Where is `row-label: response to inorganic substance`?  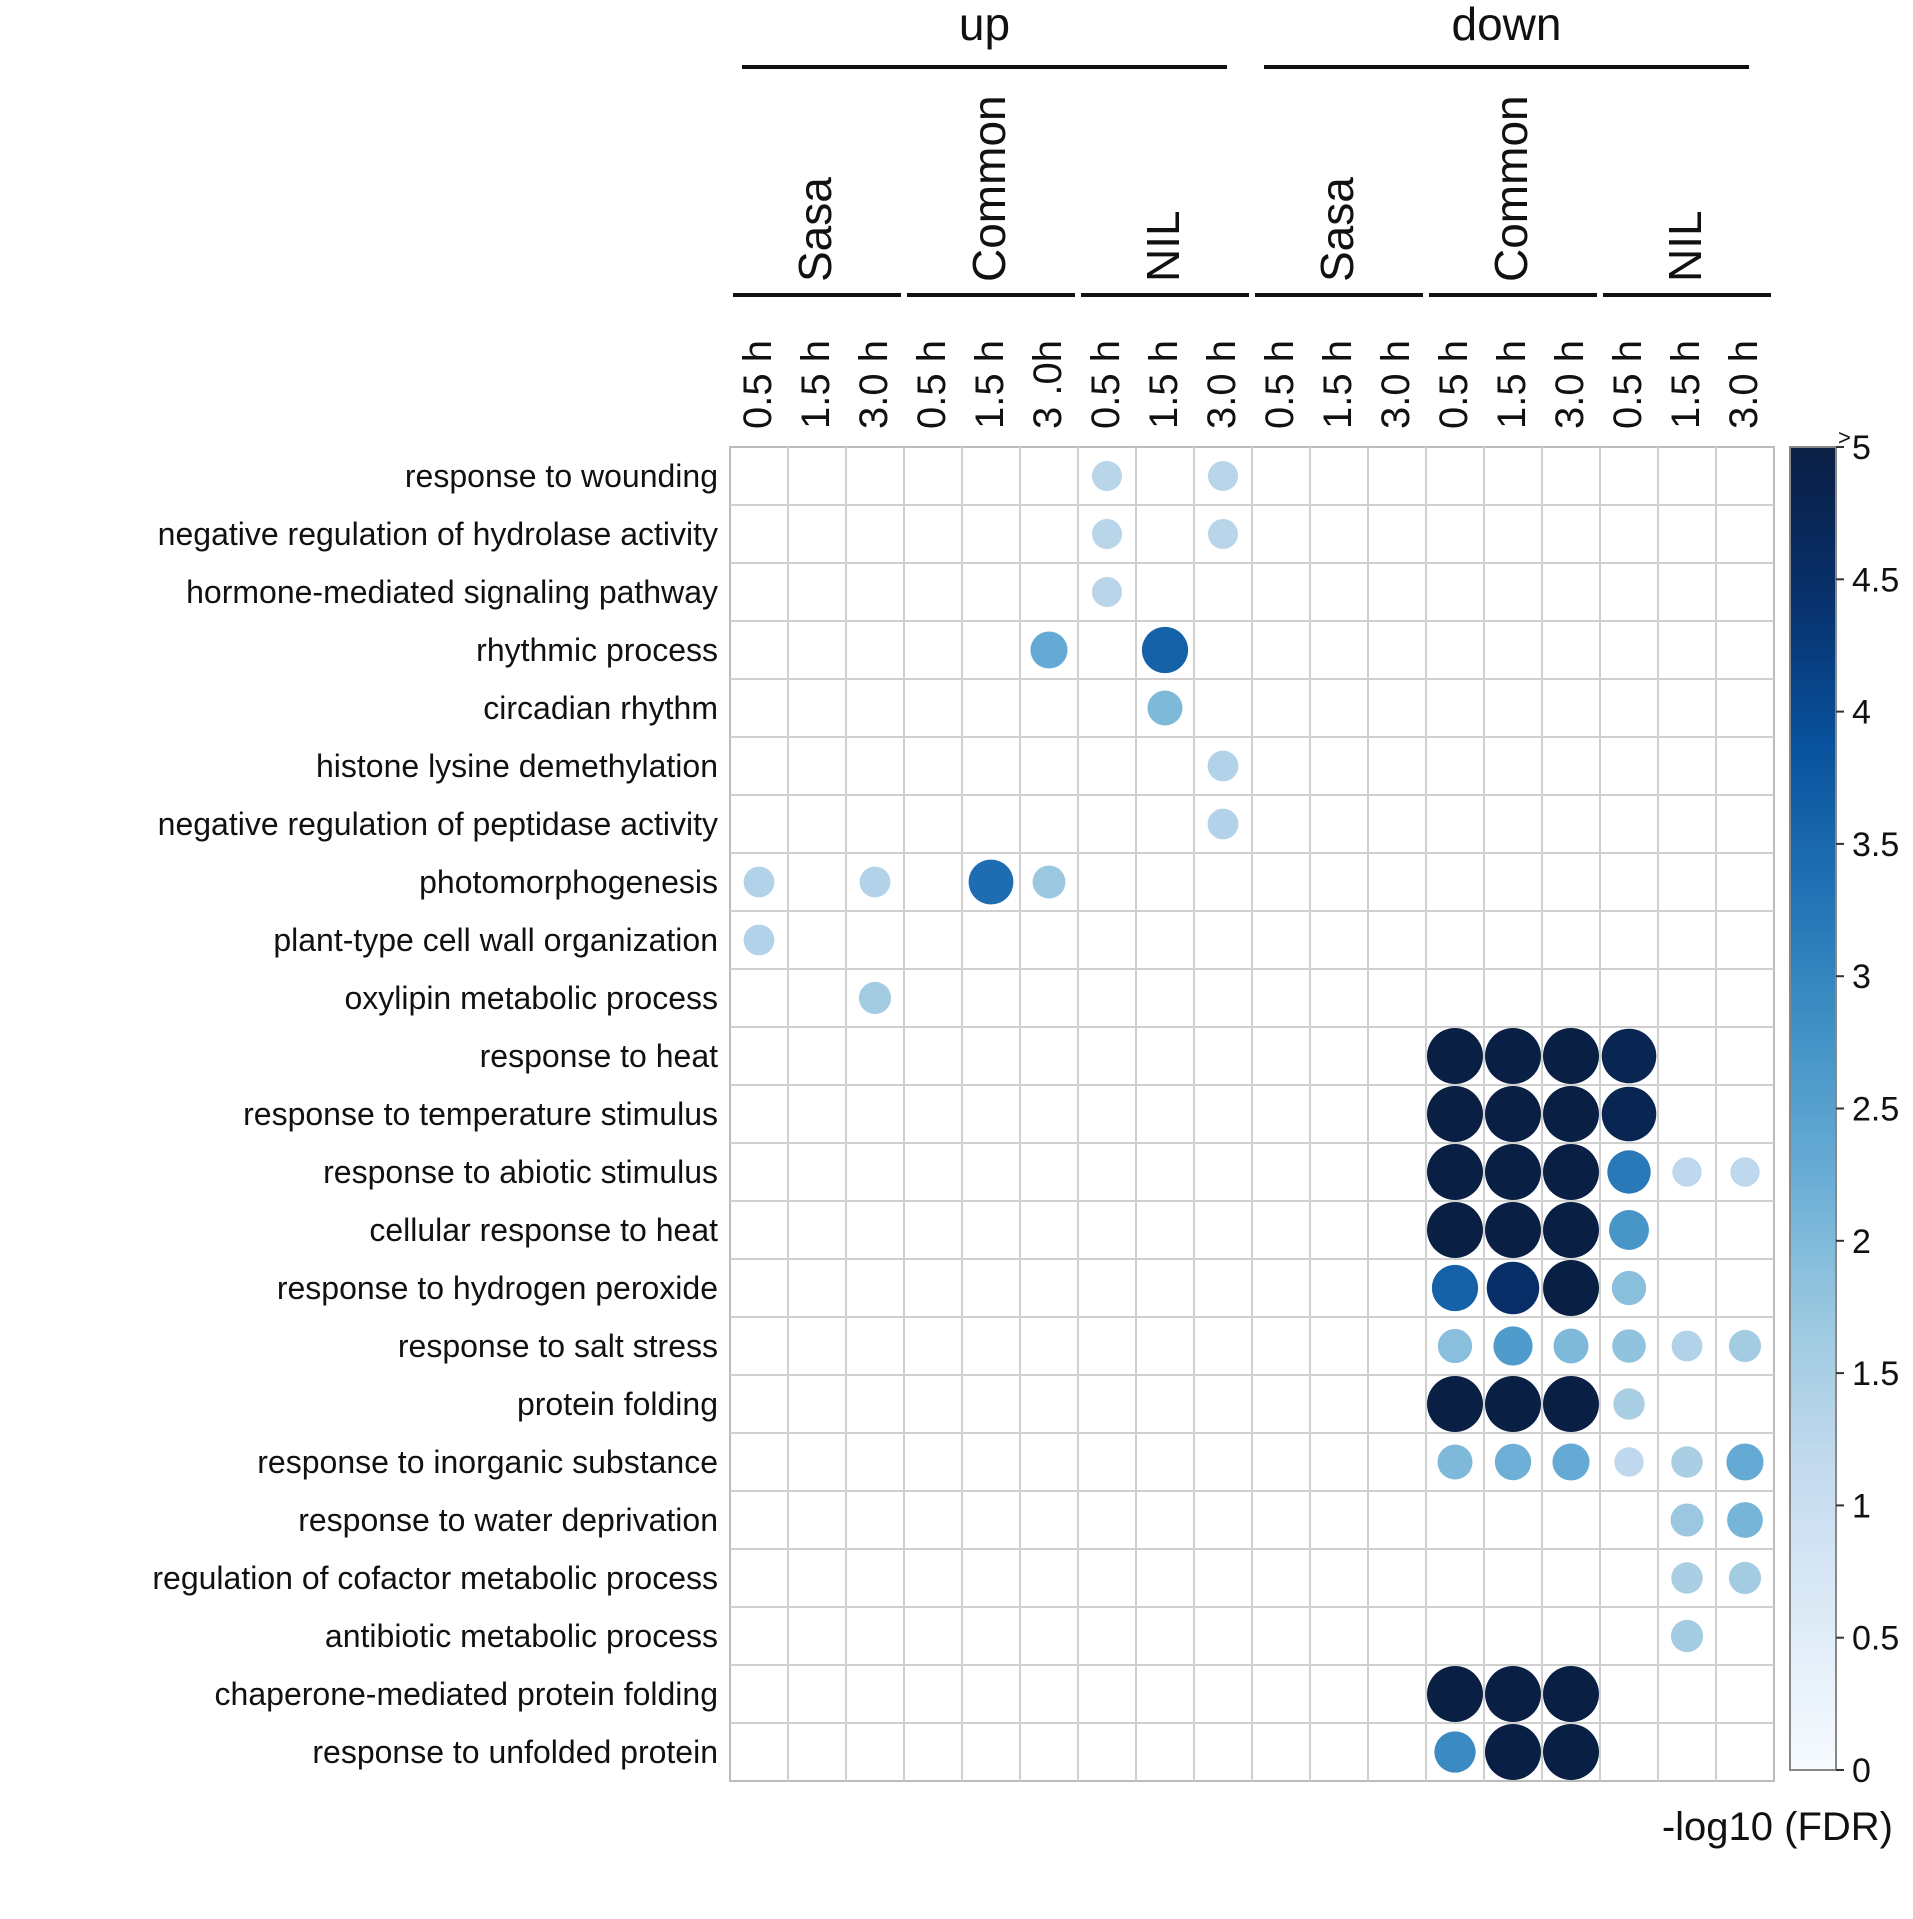 row-label: response to inorganic substance is located at coordinates (487, 1462).